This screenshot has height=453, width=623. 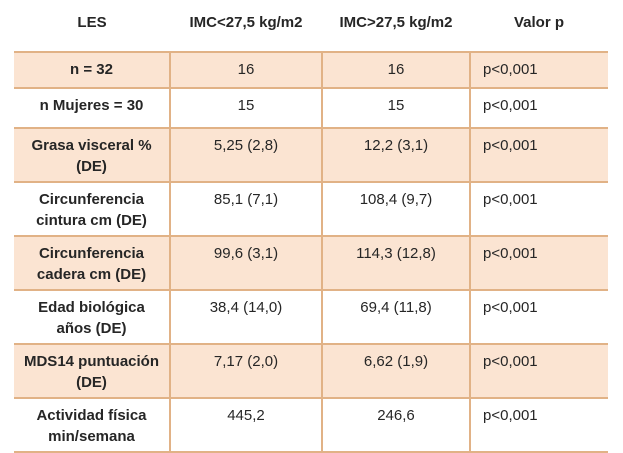 What do you see at coordinates (395, 209) in the screenshot?
I see `value-cell: 108,4 (9,7)` at bounding box center [395, 209].